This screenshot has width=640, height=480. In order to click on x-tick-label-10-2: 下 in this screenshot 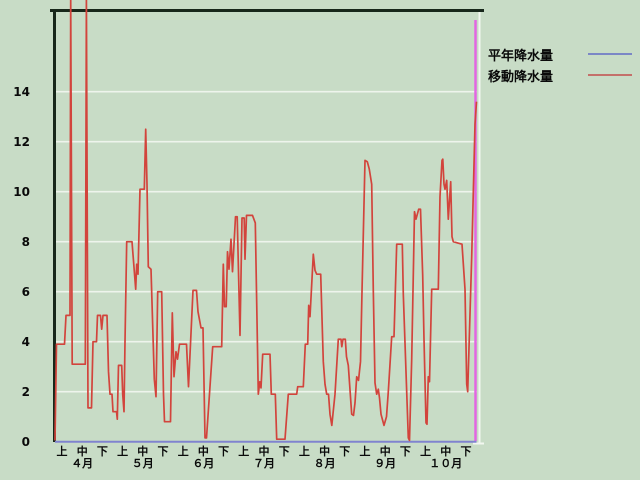, I will do `click(466, 451)`.